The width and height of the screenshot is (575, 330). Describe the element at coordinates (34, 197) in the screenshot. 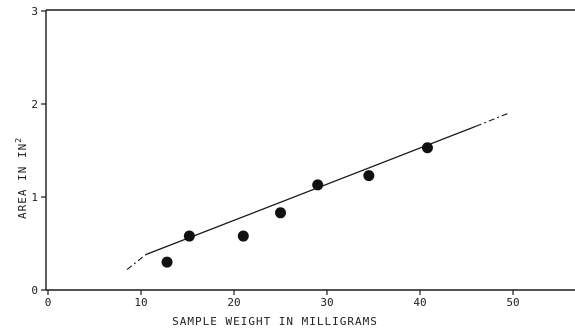

I see `y-tick-label: 1` at that location.